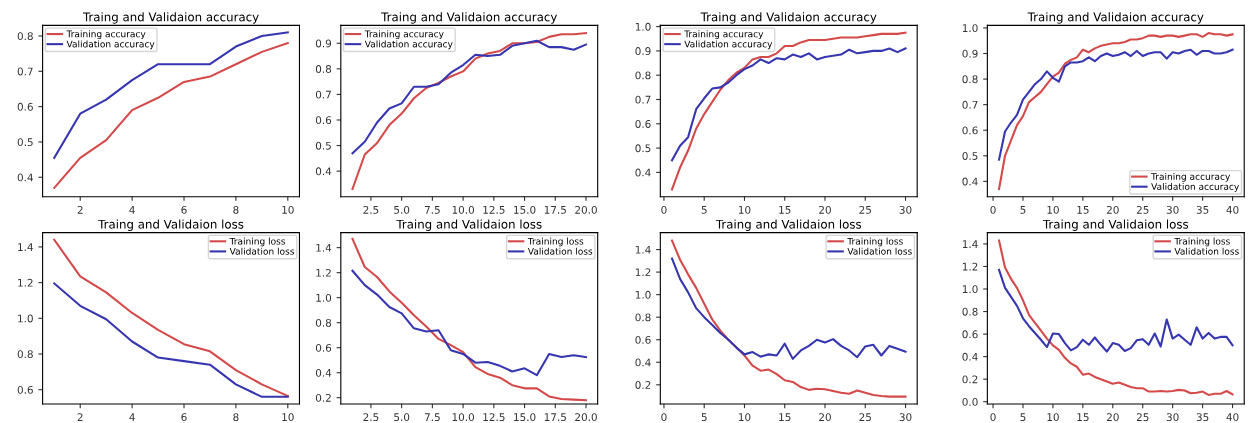 The width and height of the screenshot is (1253, 423). I want to click on x-tick-label: 12.5, so click(494, 417).